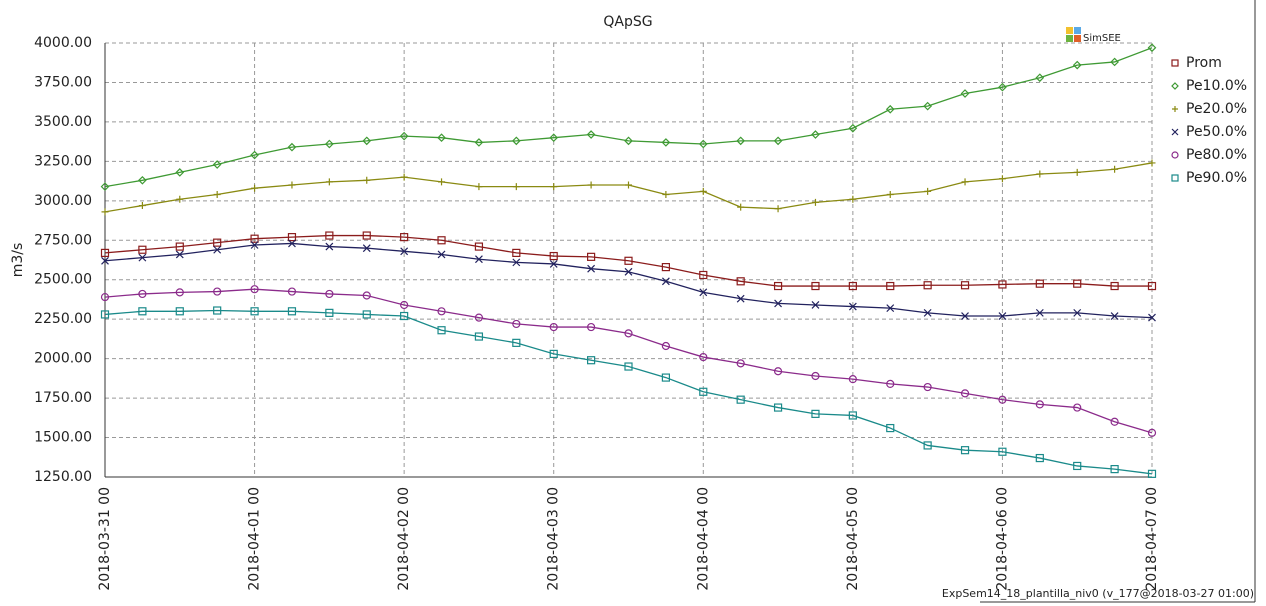  I want to click on legend-label: Pe90.0%, so click(1216, 178).